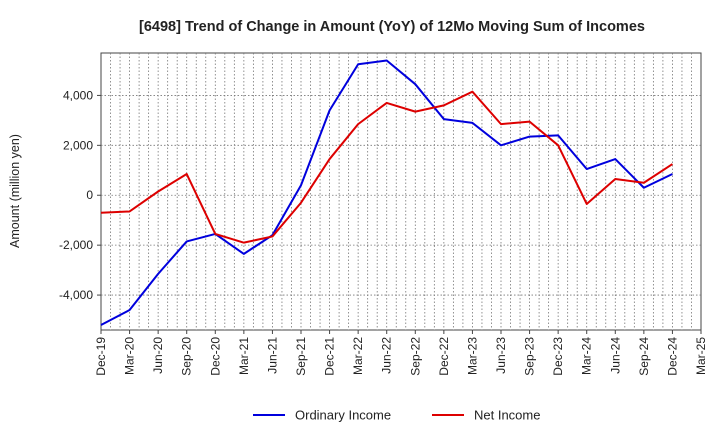  I want to click on y-tick-label: 0, so click(89, 195).